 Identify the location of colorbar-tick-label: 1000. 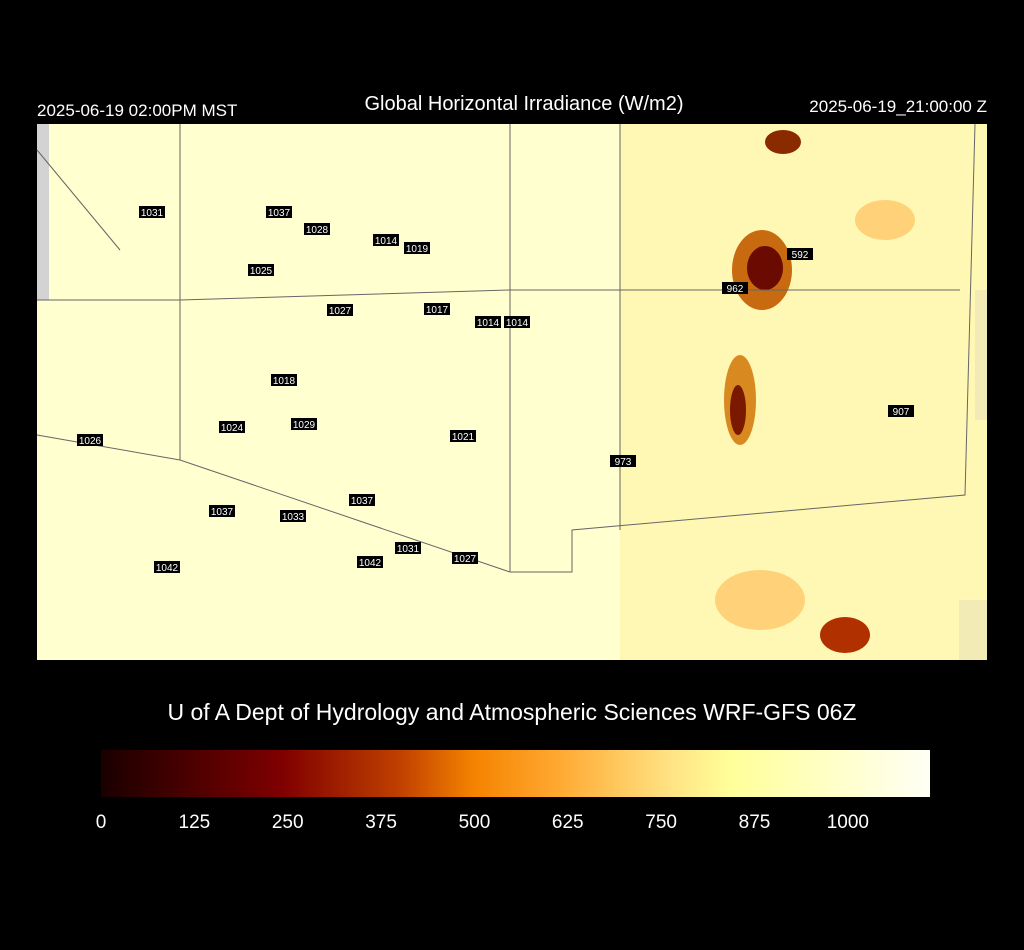
(848, 822).